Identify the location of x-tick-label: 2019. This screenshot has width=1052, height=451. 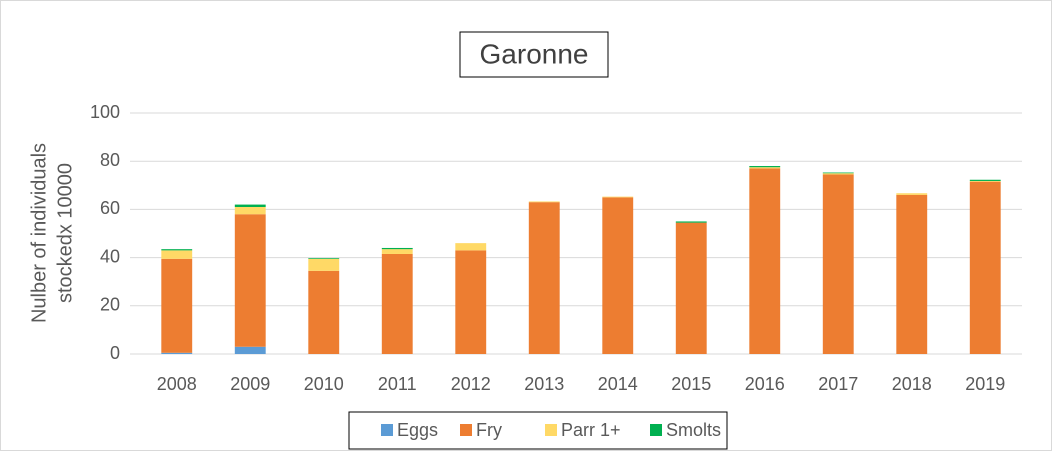
(985, 384).